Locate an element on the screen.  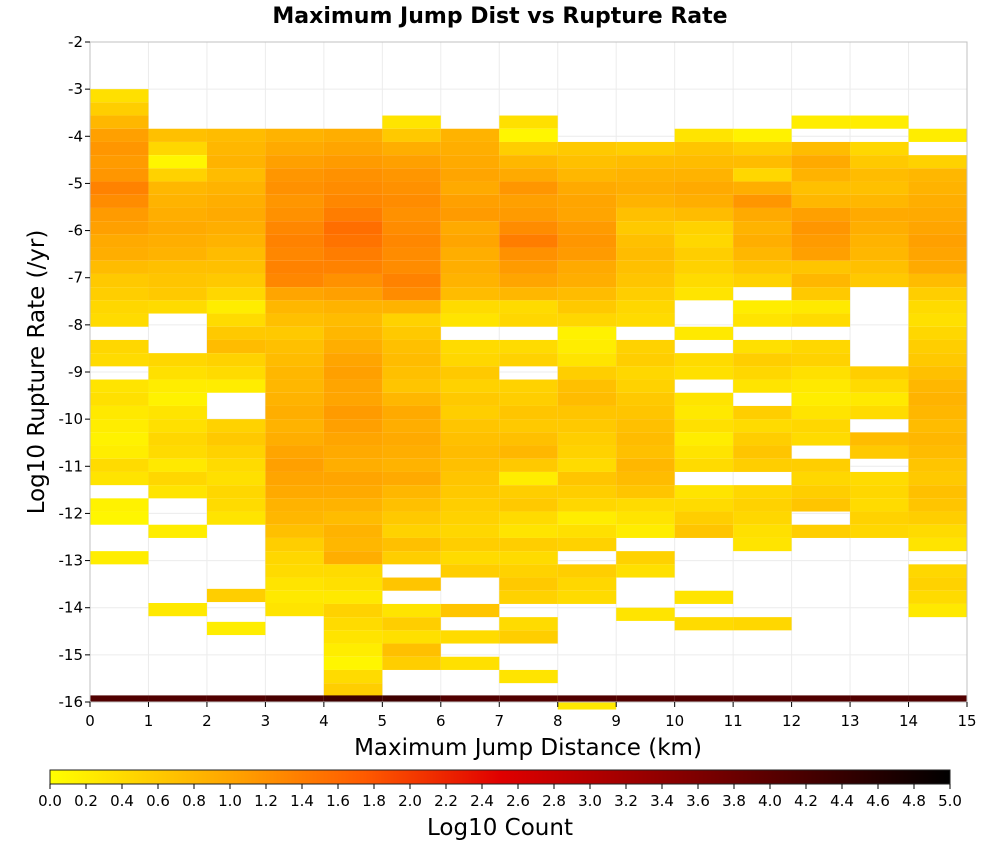
x-tick-label: 8 is located at coordinates (558, 721).